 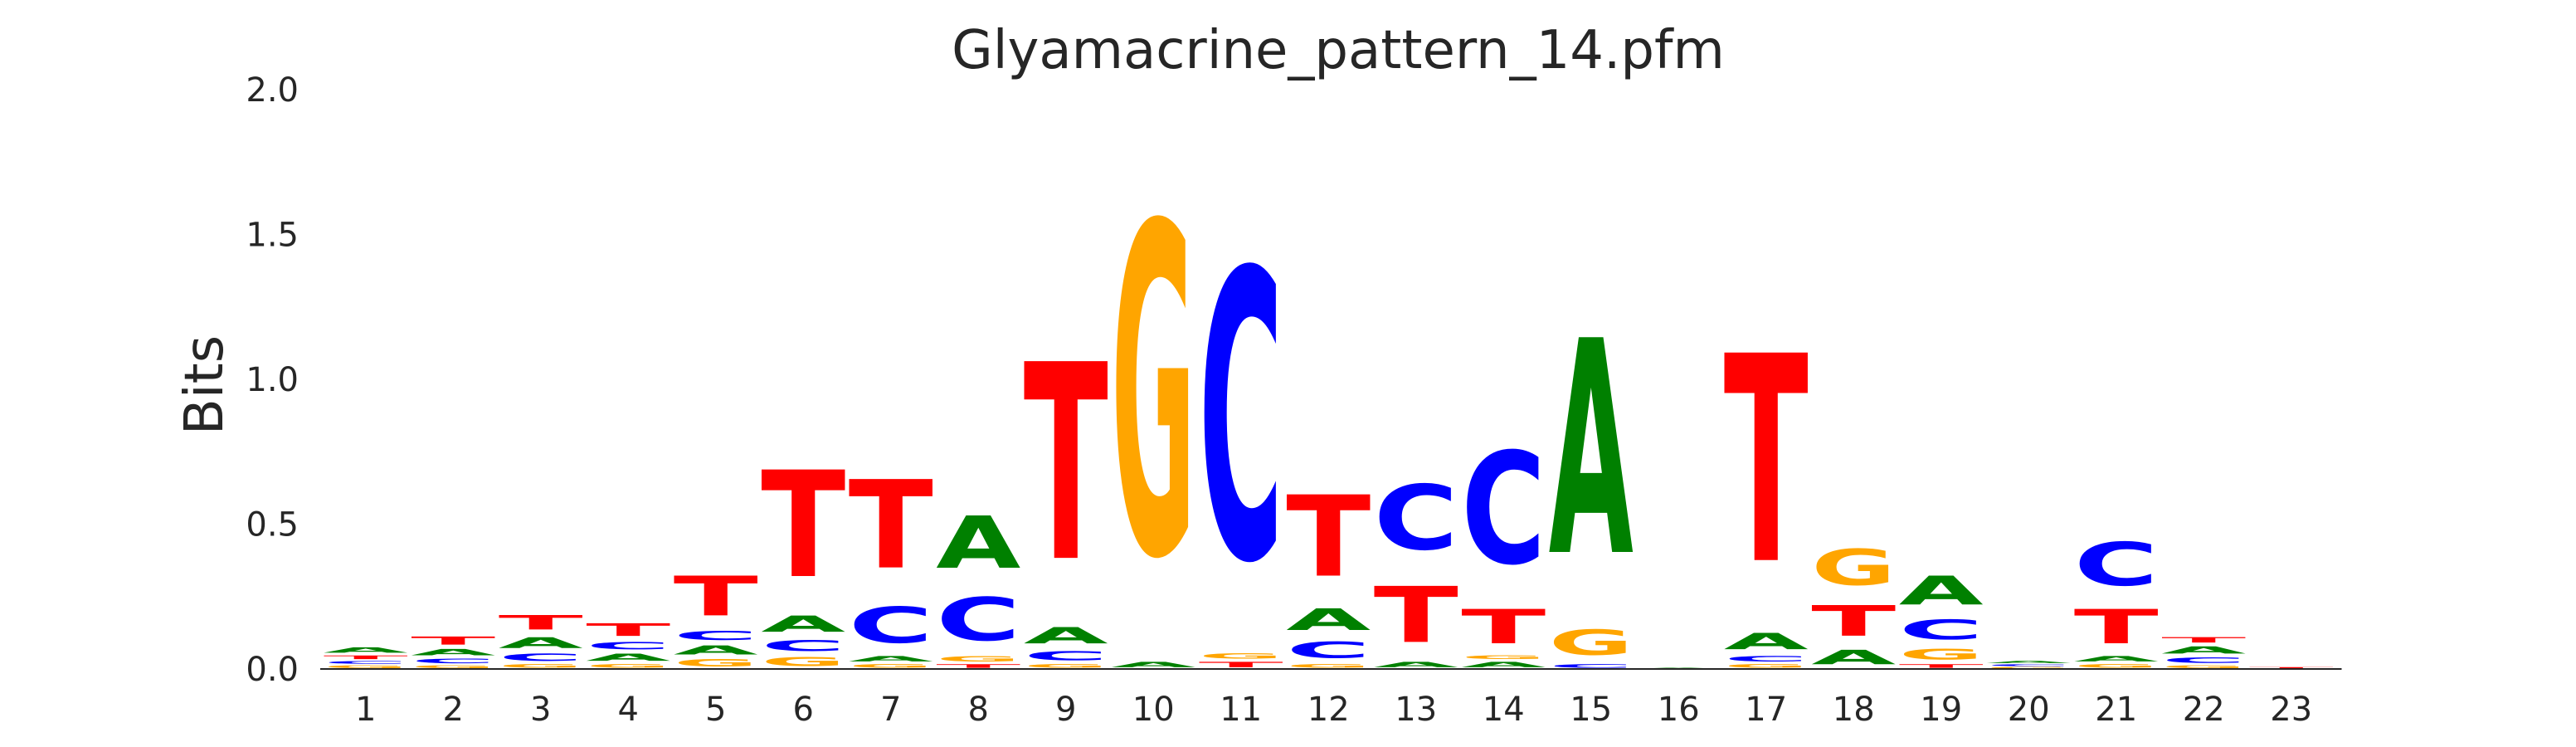 I want to click on x-tick-label: 6, so click(x=803, y=710).